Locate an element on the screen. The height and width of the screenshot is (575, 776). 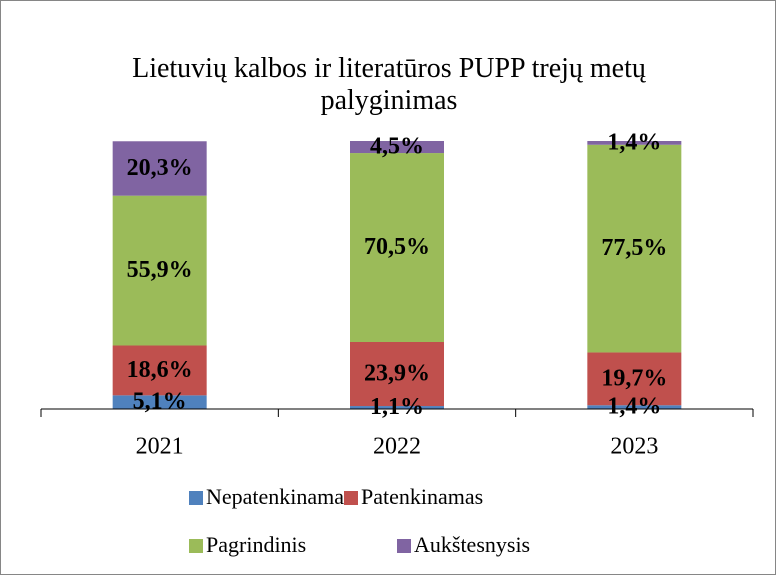
data-label: 5,1% is located at coordinates (160, 402).